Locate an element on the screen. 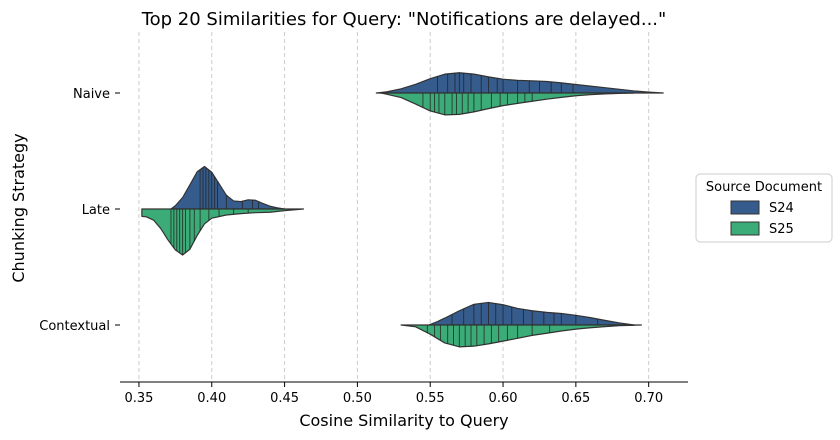  x-tick-label: 0.50 is located at coordinates (357, 398).